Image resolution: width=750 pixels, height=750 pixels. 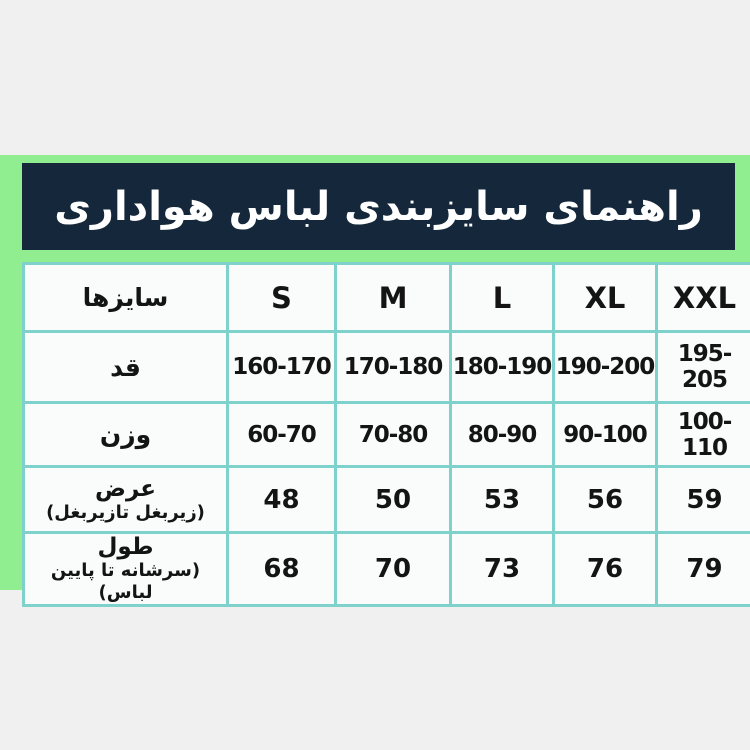 What do you see at coordinates (125, 512) in the screenshot?
I see `row-label-width-sub: (زیربغل تازیربغل)` at bounding box center [125, 512].